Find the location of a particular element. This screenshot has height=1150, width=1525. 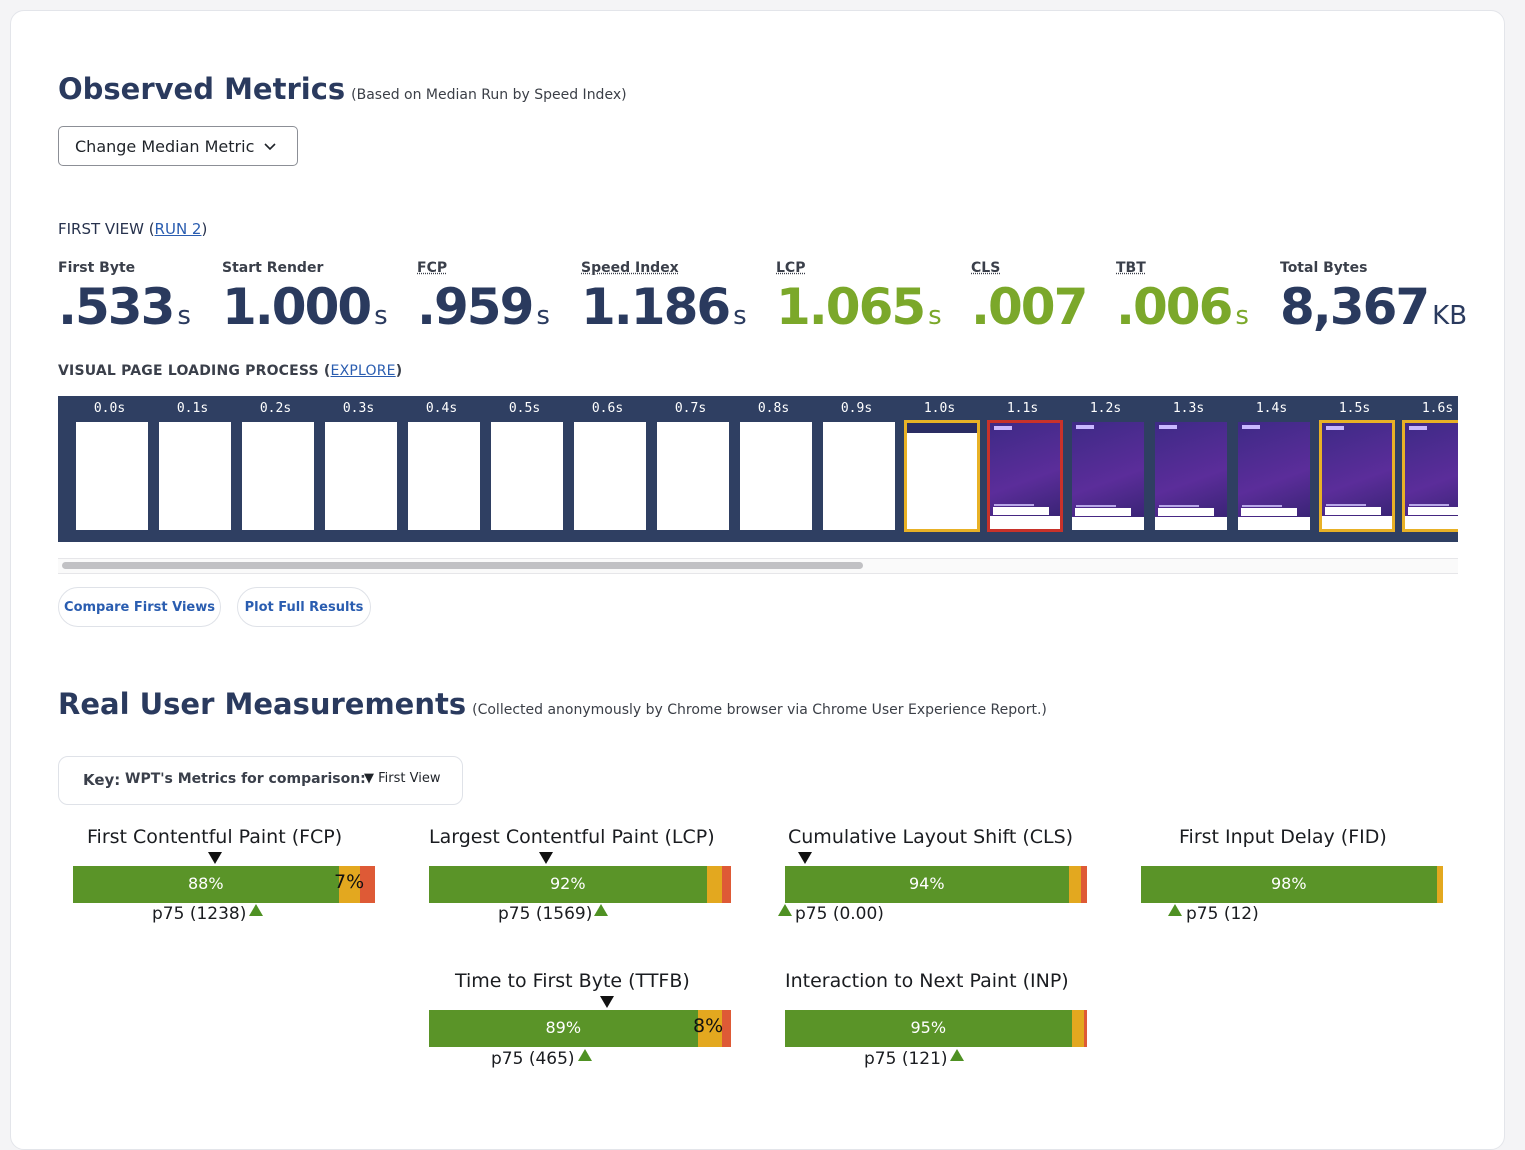

filmstrip-frame: 0.1s is located at coordinates (192, 469).